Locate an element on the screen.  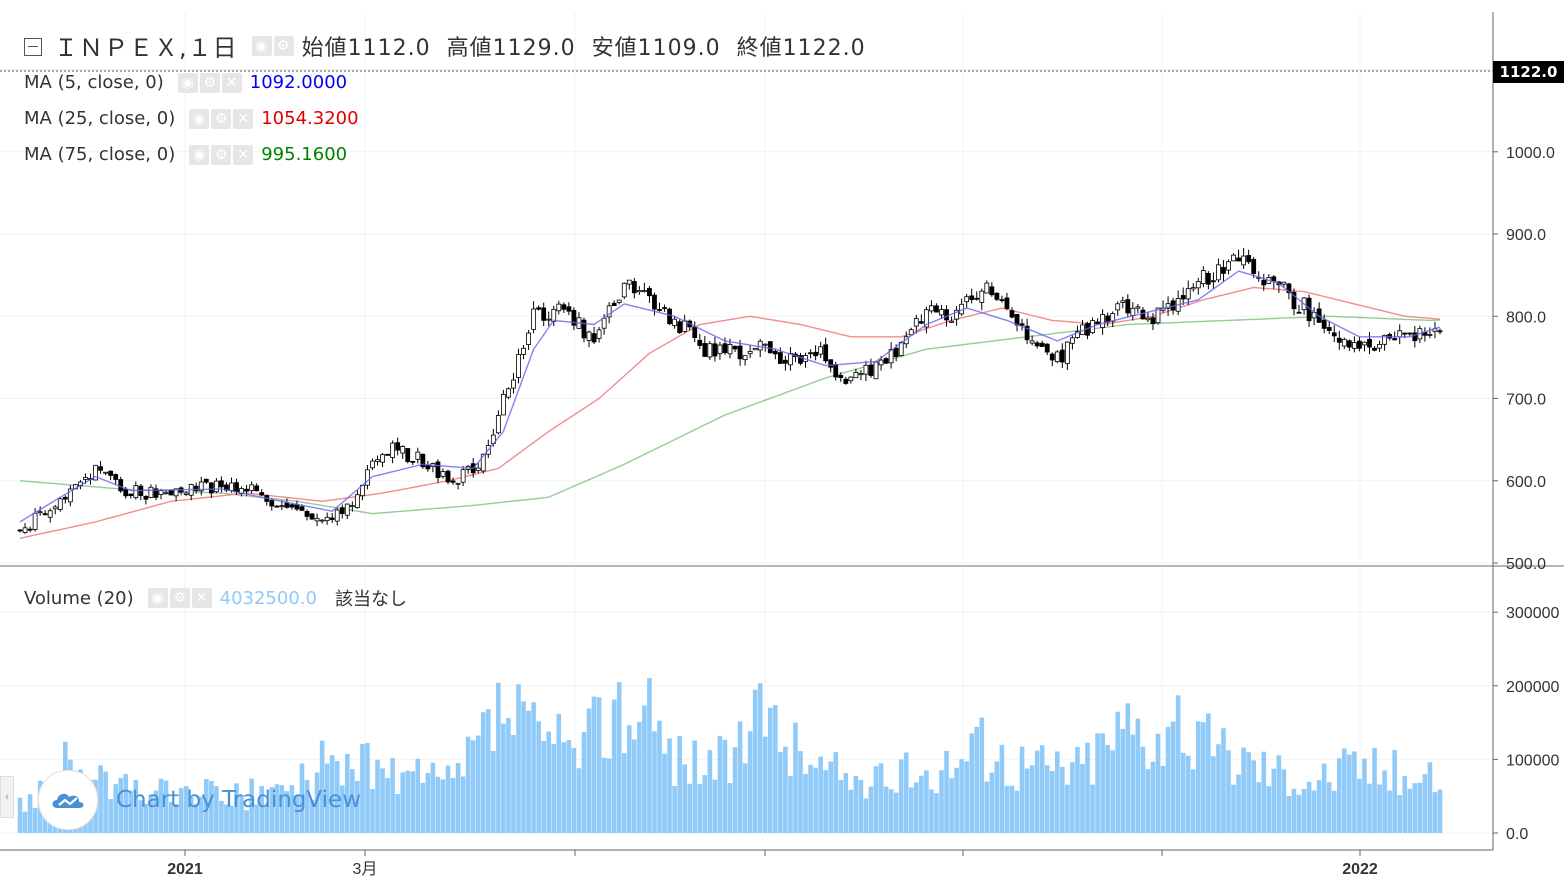
close-label: 終値 is located at coordinates (759, 48).